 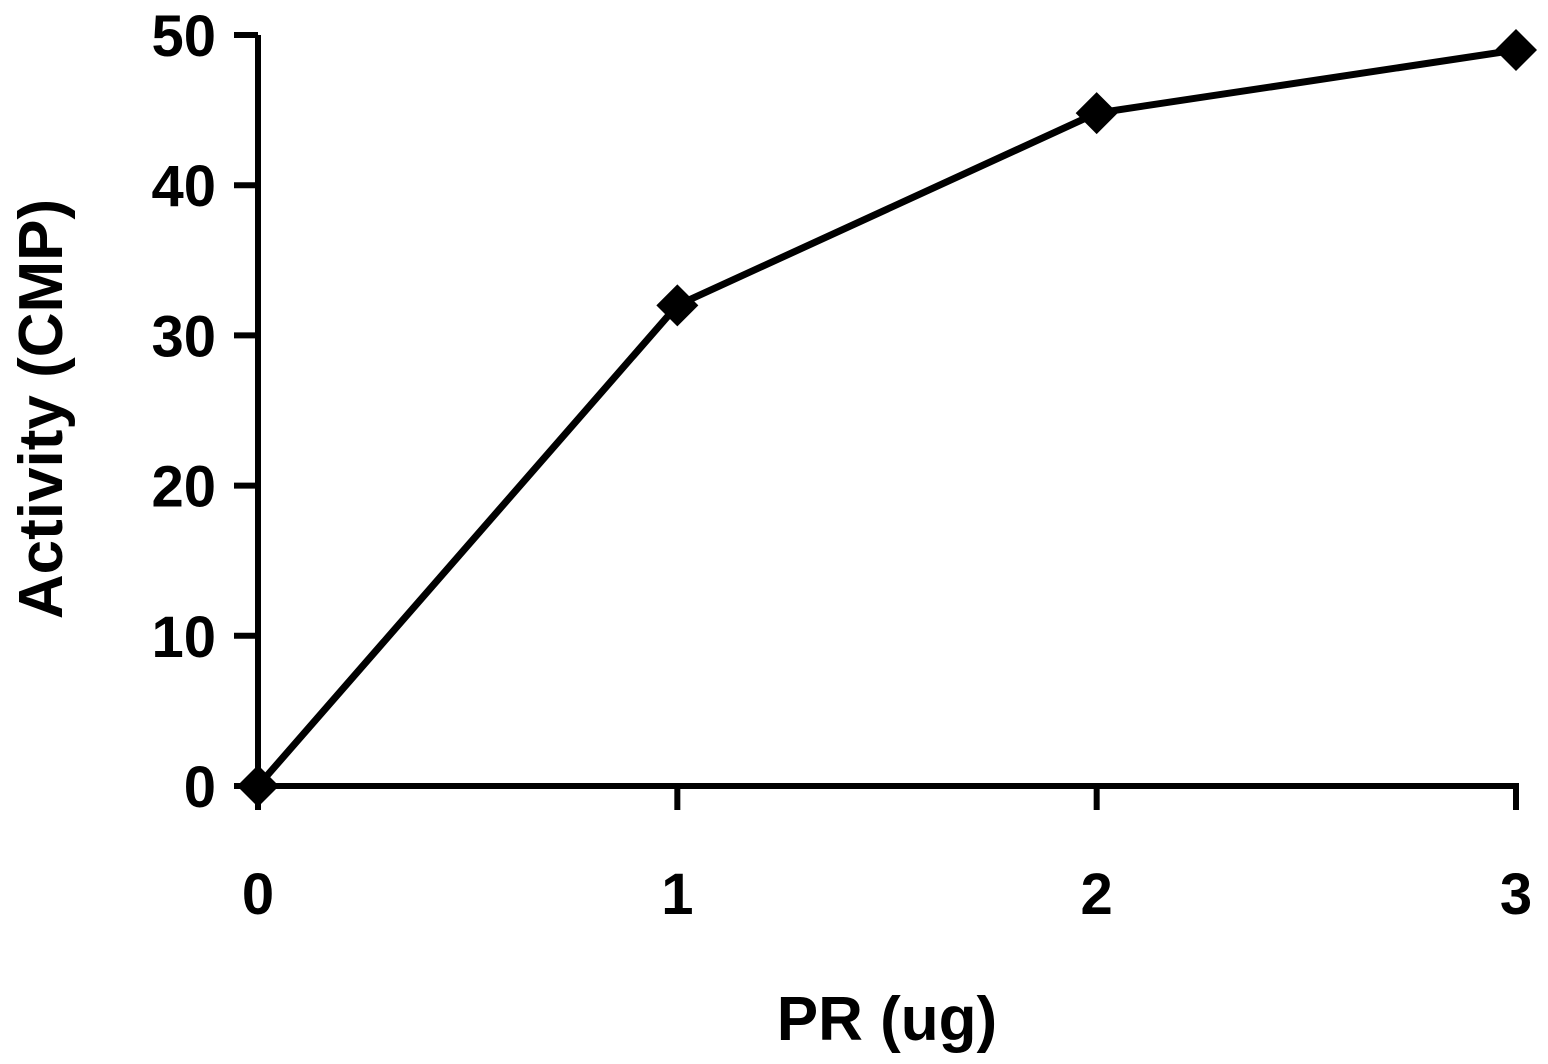 I want to click on x-tick-label: 3, so click(x=1516, y=894).